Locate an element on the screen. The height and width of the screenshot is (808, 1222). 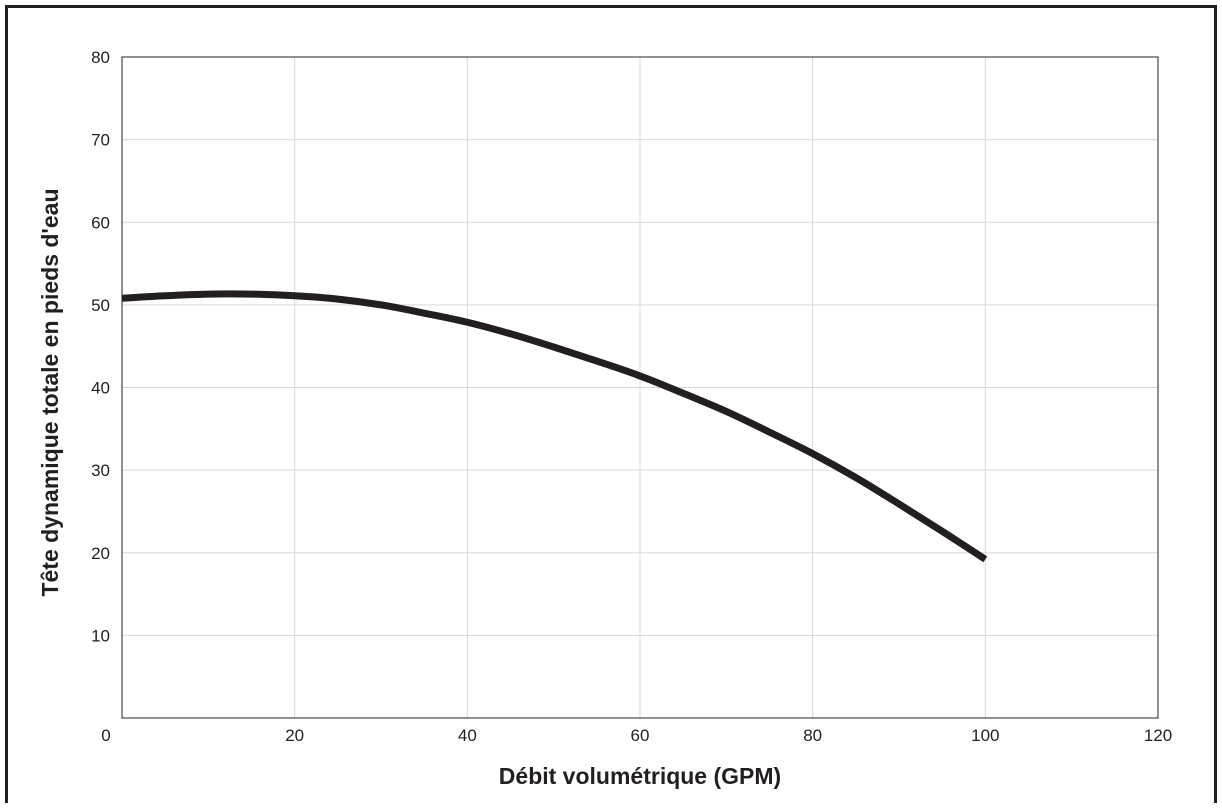
x-tick-label: 40 is located at coordinates (467, 735).